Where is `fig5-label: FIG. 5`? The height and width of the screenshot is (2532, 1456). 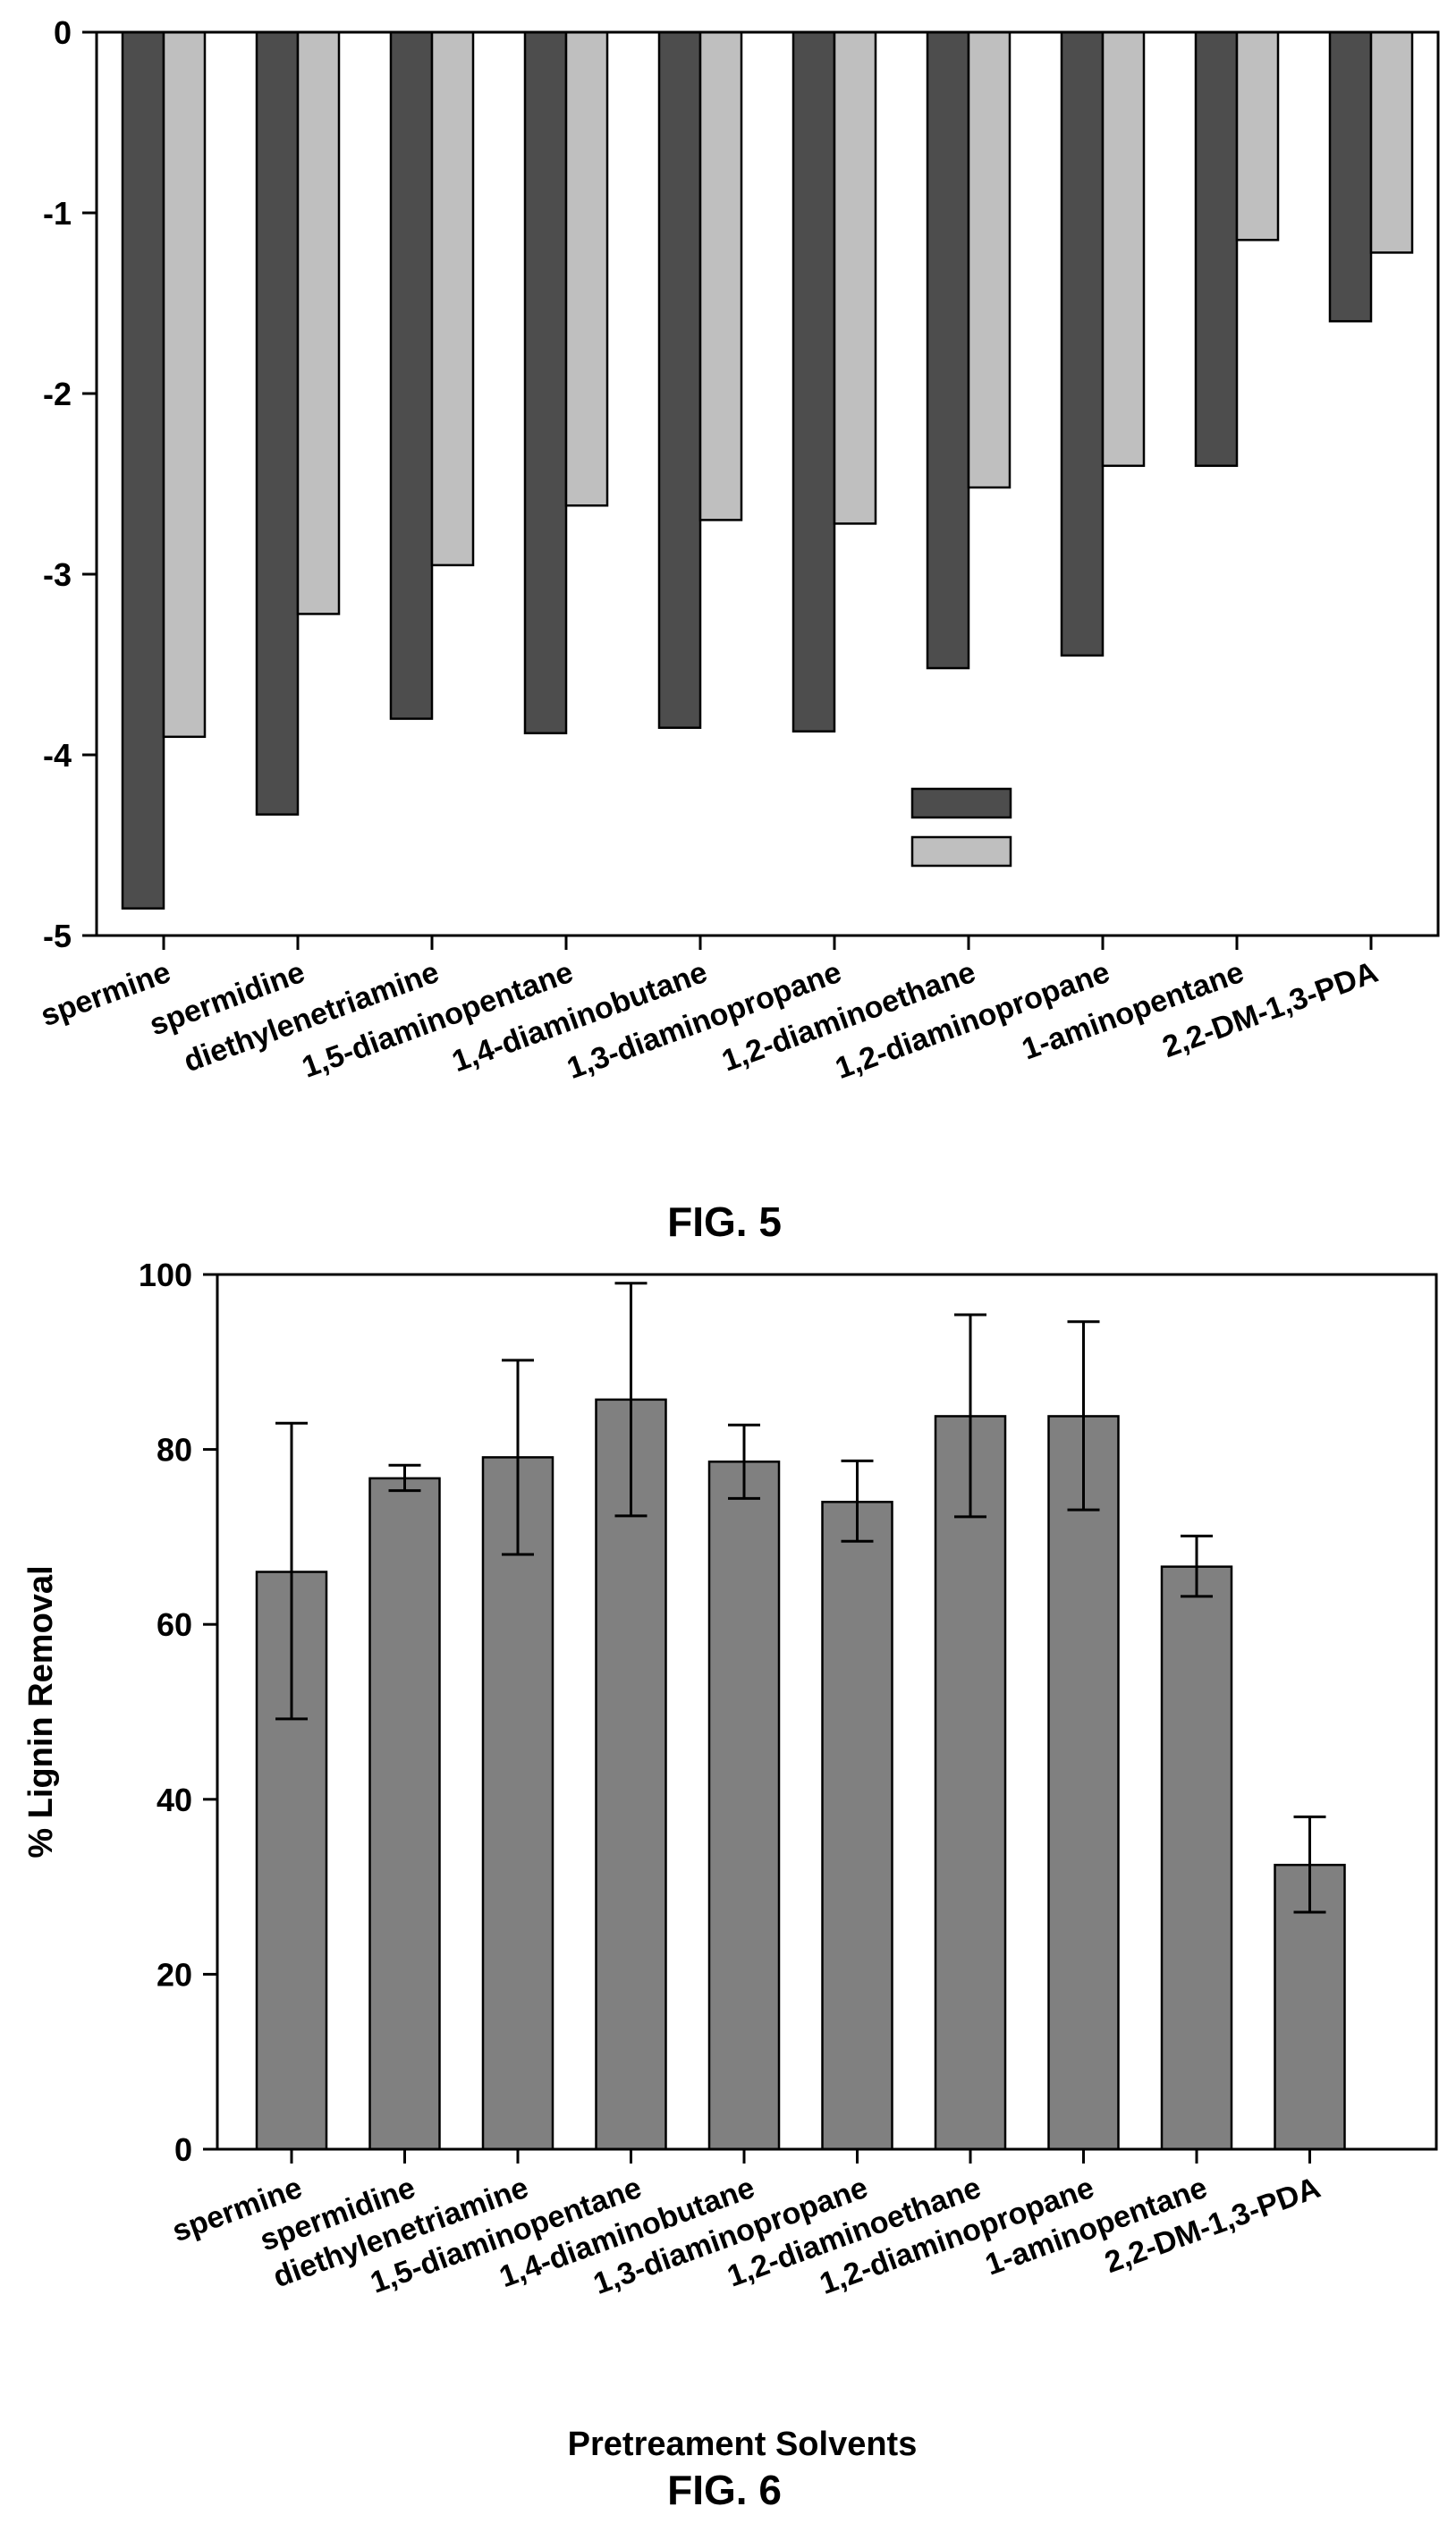
fig5-label: FIG. 5 is located at coordinates (724, 1221).